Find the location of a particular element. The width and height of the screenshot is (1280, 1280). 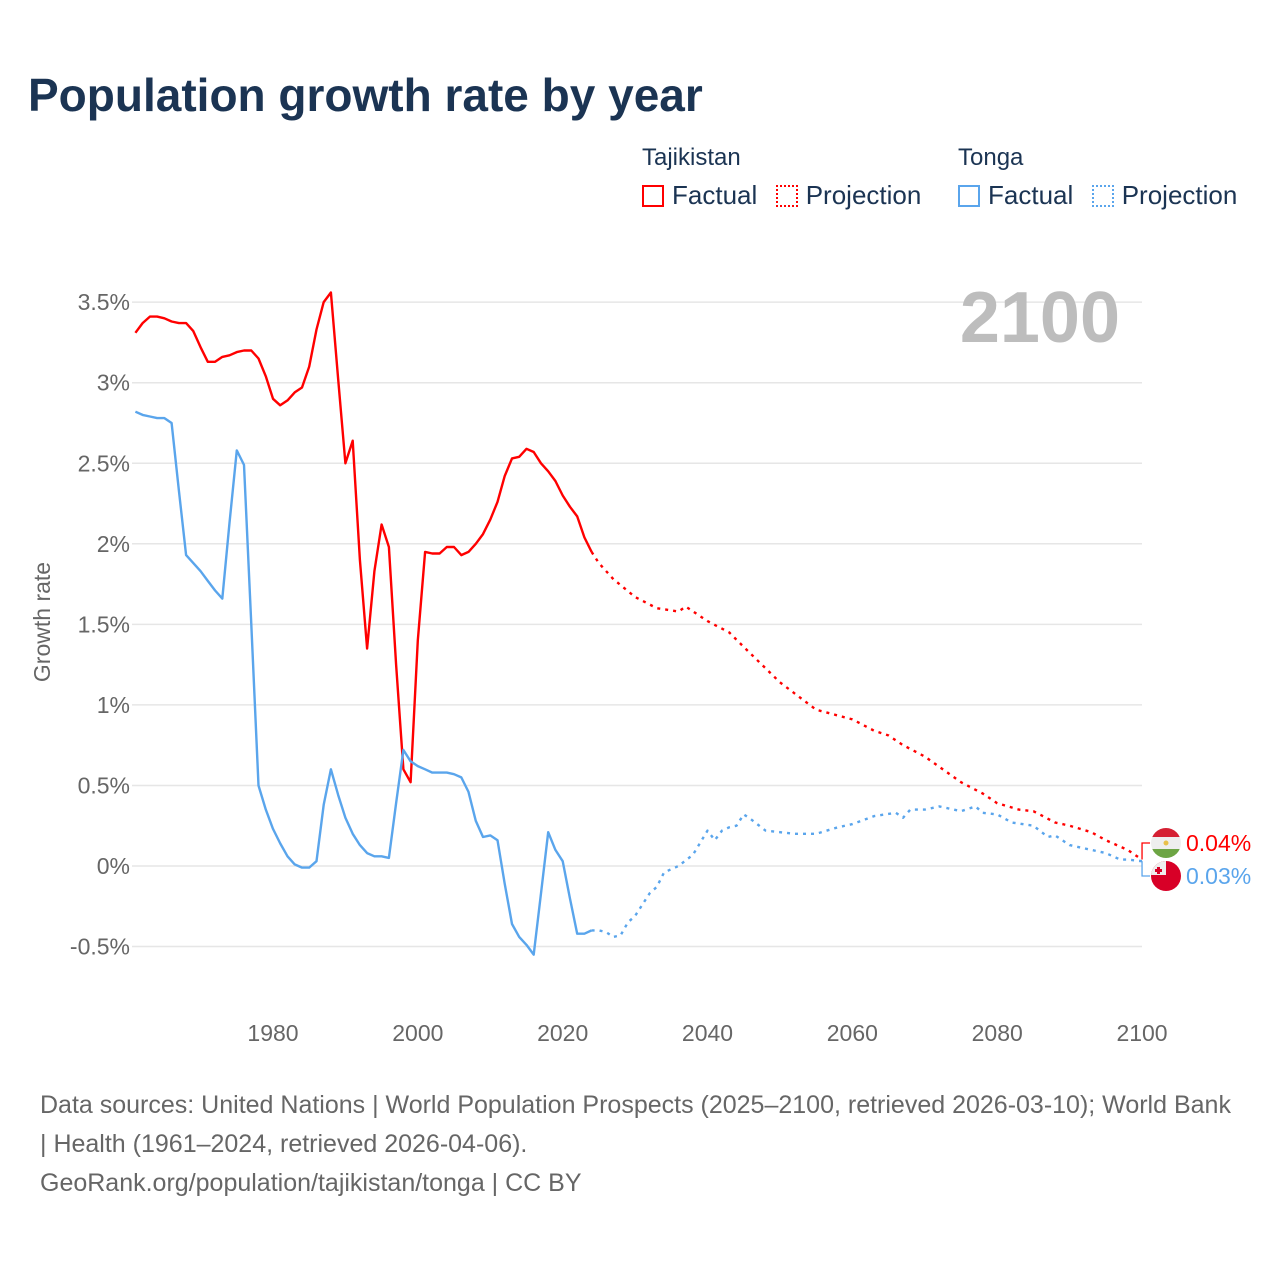

y-tick-label: 3.5% is located at coordinates (104, 302).